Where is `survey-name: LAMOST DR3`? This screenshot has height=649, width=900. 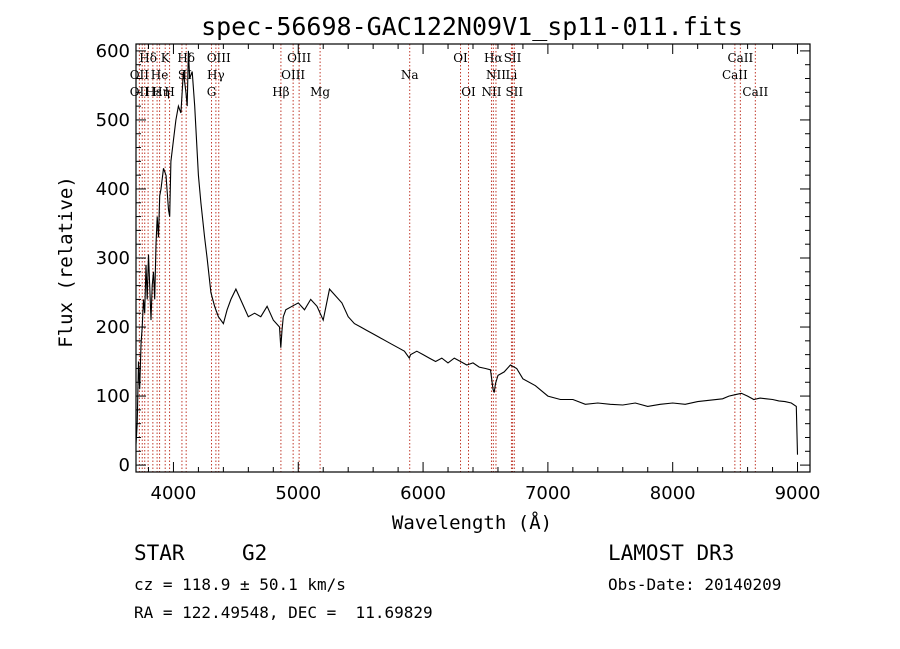 survey-name: LAMOST DR3 is located at coordinates (671, 553).